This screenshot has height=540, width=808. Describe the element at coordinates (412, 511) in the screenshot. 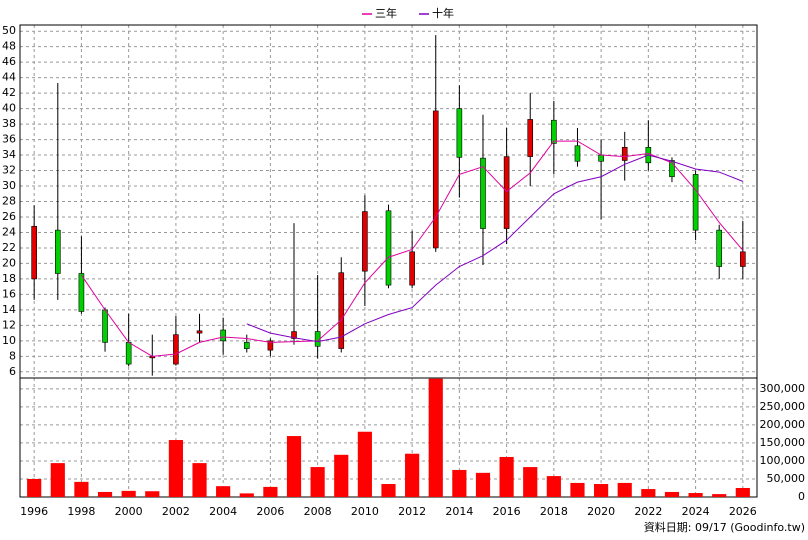

I see `x-tick-label: 2012` at that location.